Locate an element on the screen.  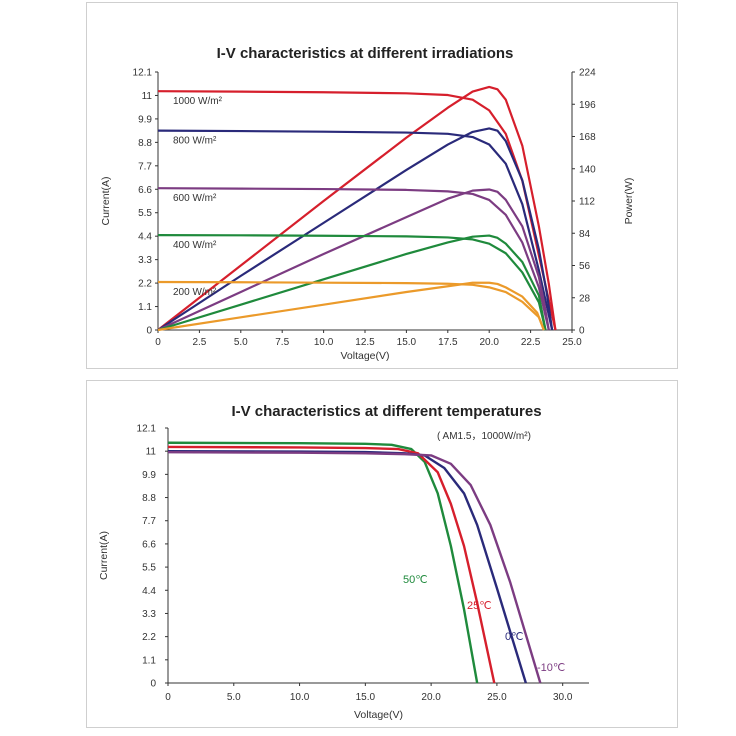
curve-label-4: 200 W/m² is located at coordinates (195, 292).